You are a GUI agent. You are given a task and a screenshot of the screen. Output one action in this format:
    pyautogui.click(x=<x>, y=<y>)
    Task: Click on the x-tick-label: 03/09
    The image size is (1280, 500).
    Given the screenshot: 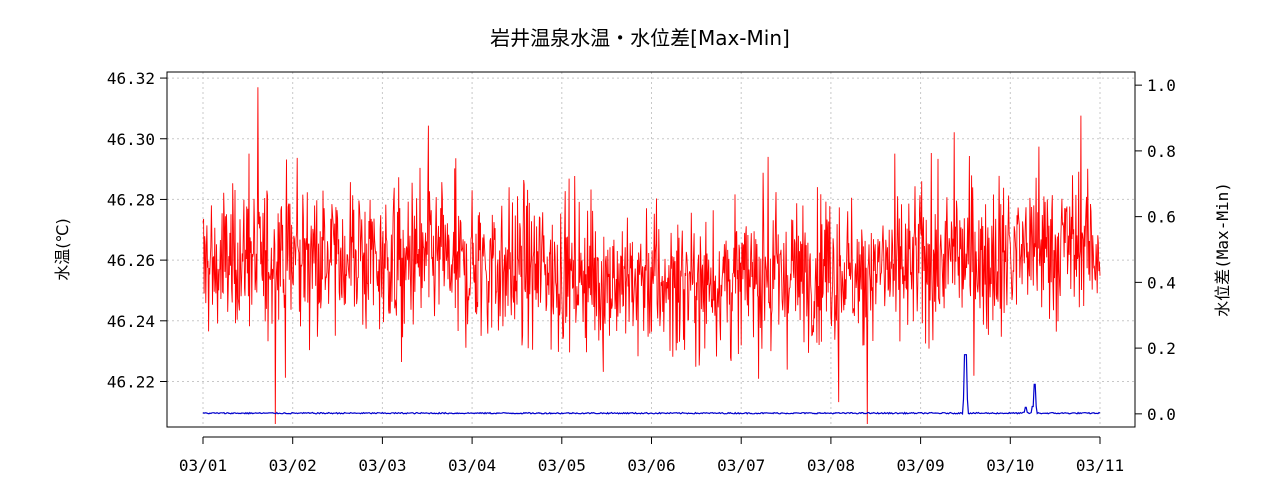 What is the action you would take?
    pyautogui.click(x=921, y=465)
    